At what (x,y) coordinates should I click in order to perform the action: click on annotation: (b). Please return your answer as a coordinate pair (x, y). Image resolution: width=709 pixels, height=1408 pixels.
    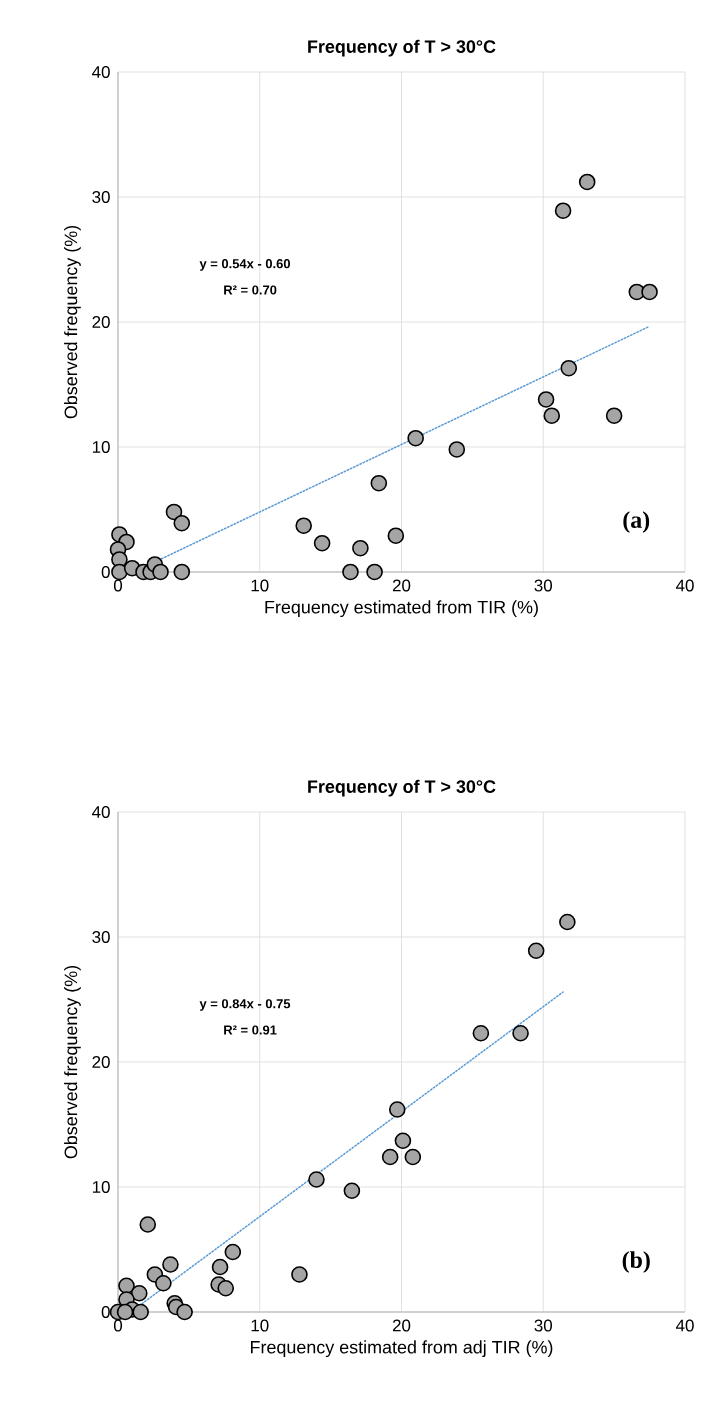
    Looking at the image, I should click on (636, 1262).